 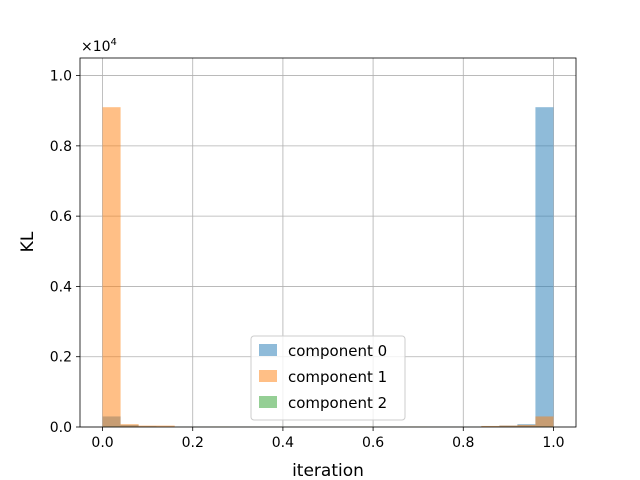 What do you see at coordinates (337, 377) in the screenshot?
I see `legend-label-1: component 1` at bounding box center [337, 377].